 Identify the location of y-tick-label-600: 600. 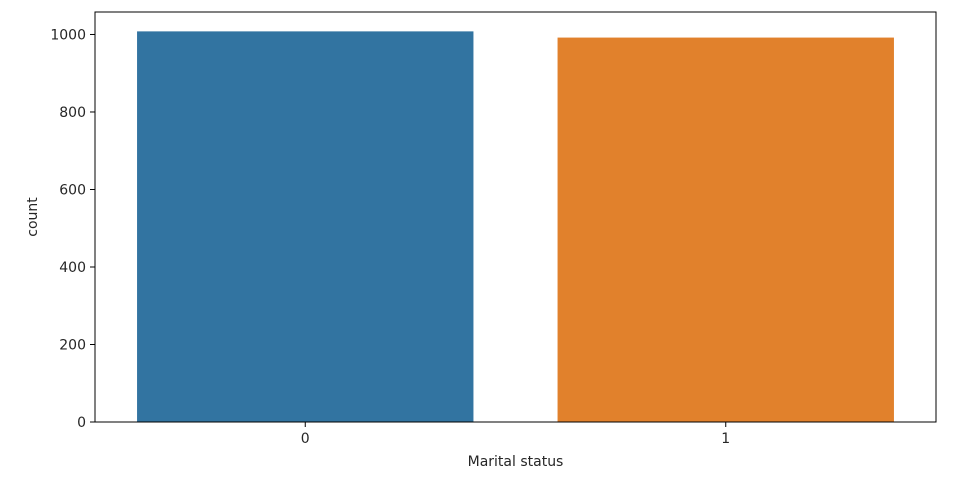
(72, 190).